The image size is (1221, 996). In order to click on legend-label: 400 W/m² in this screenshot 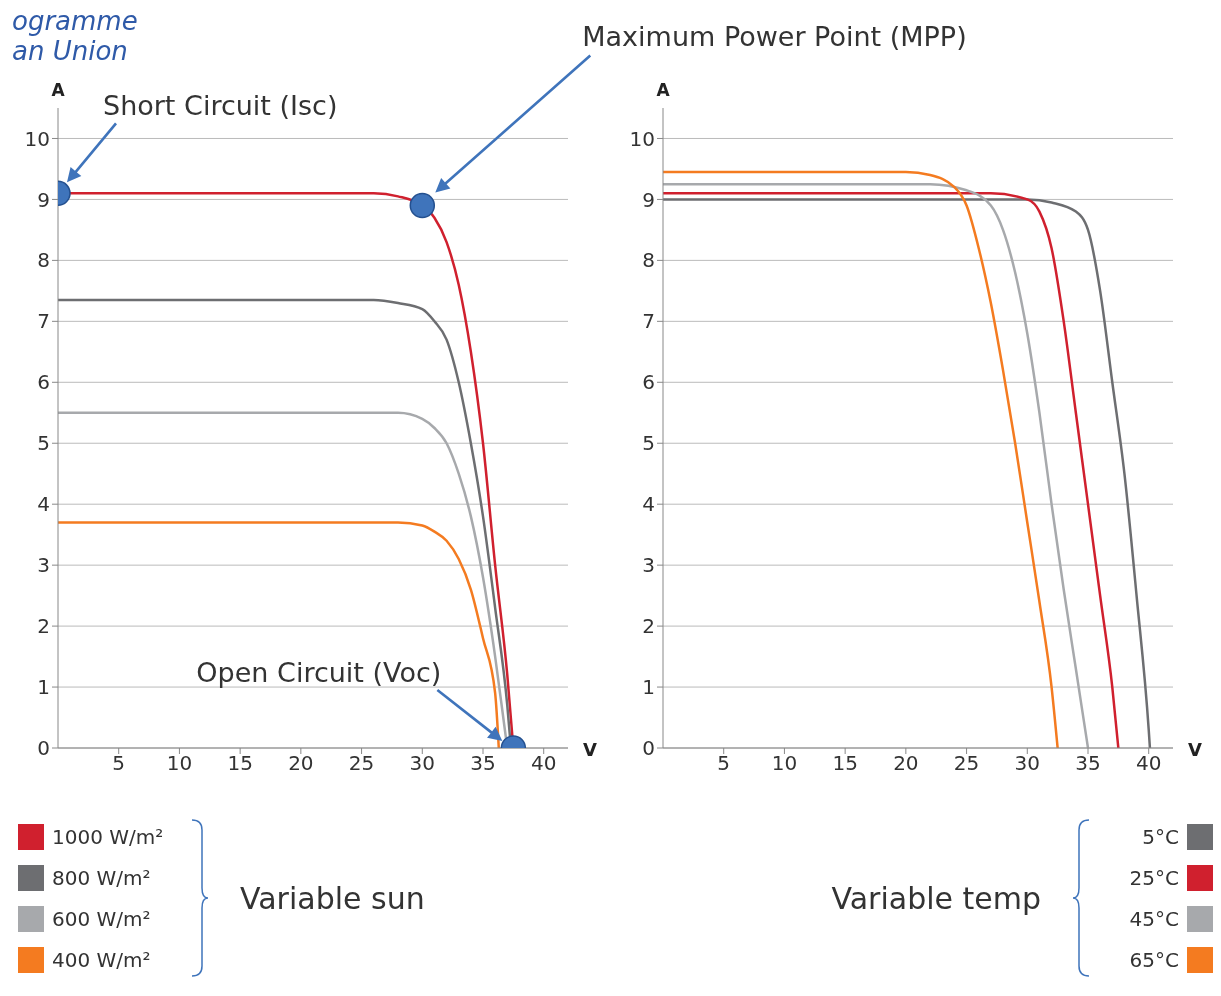, I will do `click(102, 959)`.